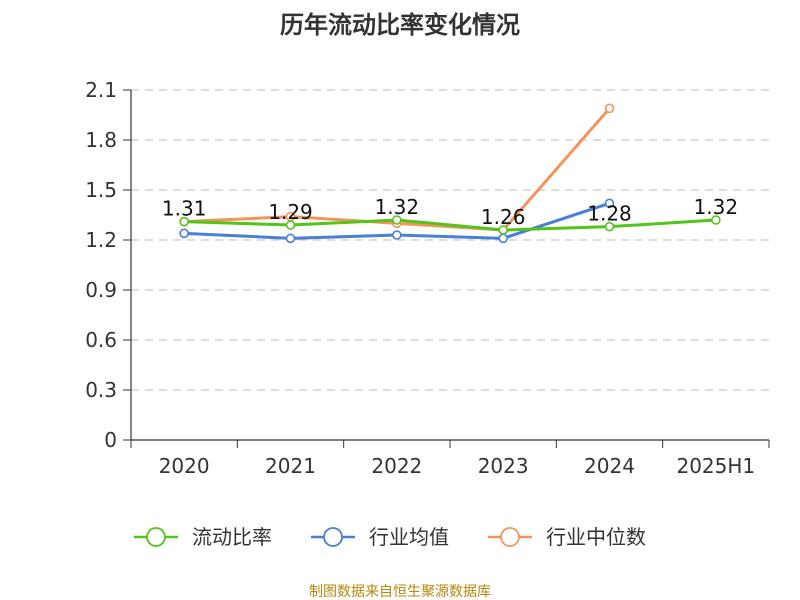  What do you see at coordinates (101, 340) in the screenshot?
I see `y-tick-label: 0.6` at bounding box center [101, 340].